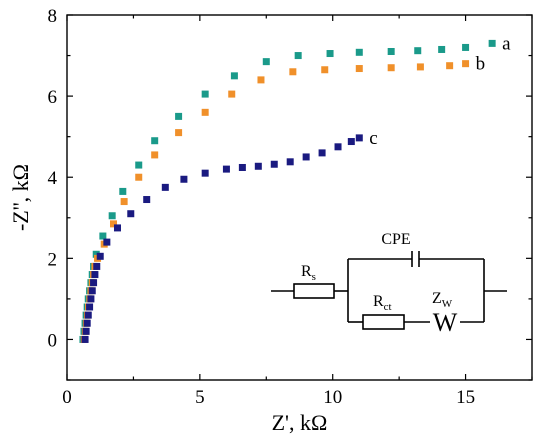 The image size is (550, 441). I want to click on x-tick-label: 0, so click(67, 397).